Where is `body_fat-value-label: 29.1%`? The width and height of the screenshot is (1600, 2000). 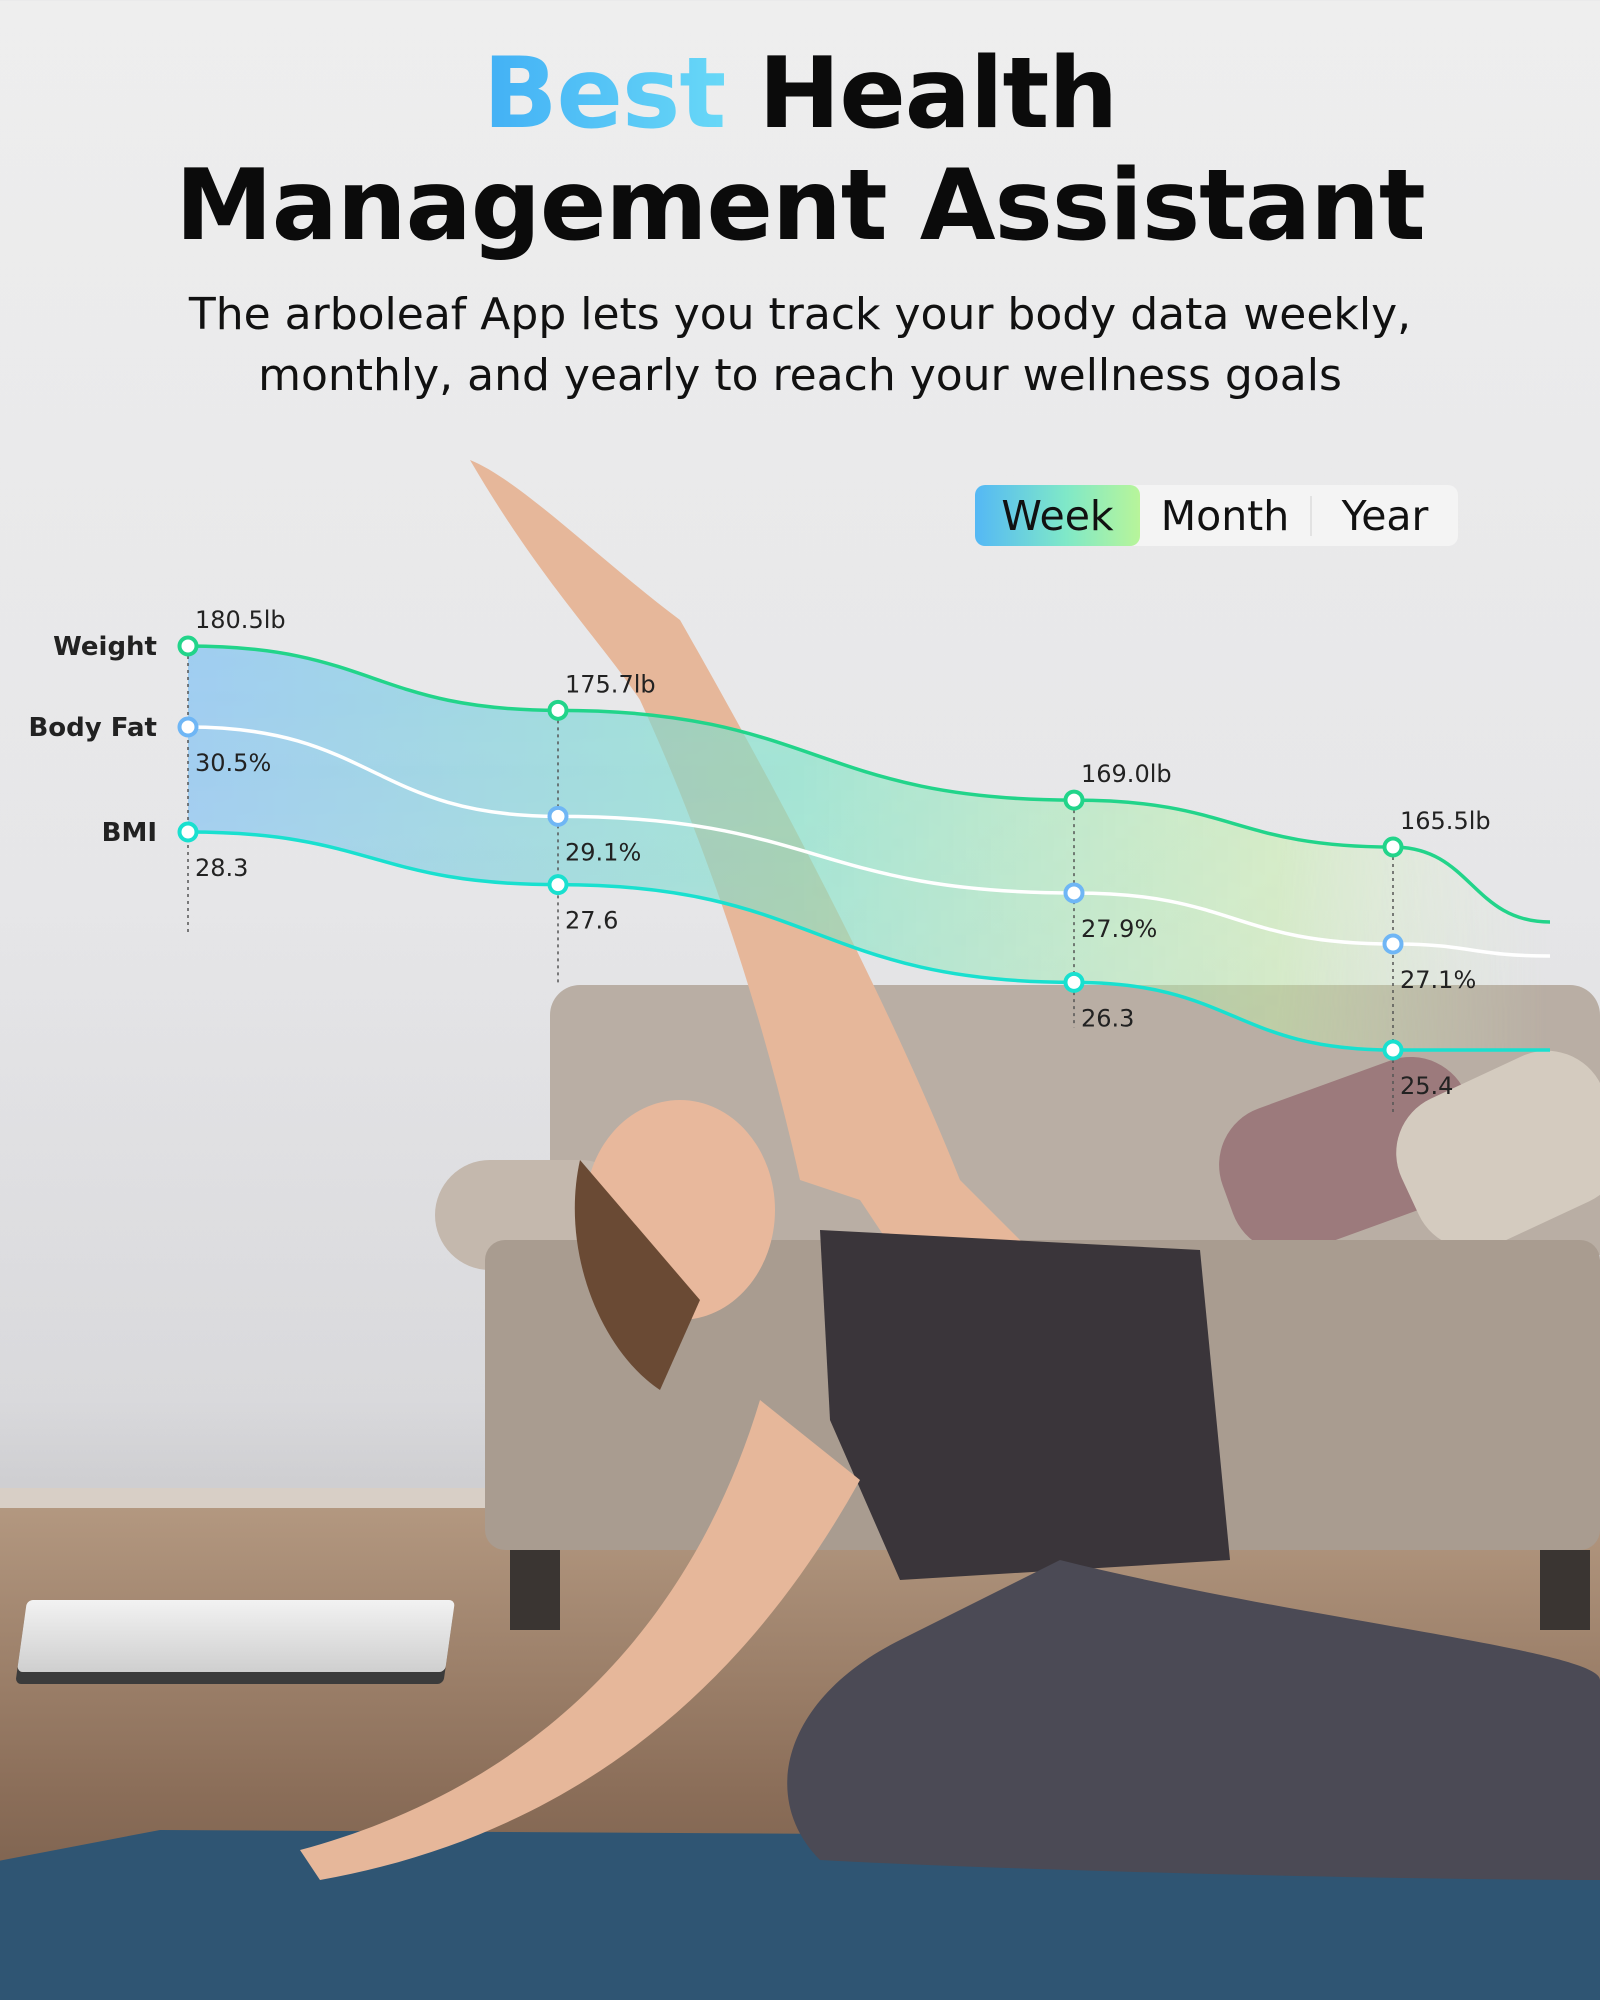
body_fat-value-label: 29.1% is located at coordinates (603, 852).